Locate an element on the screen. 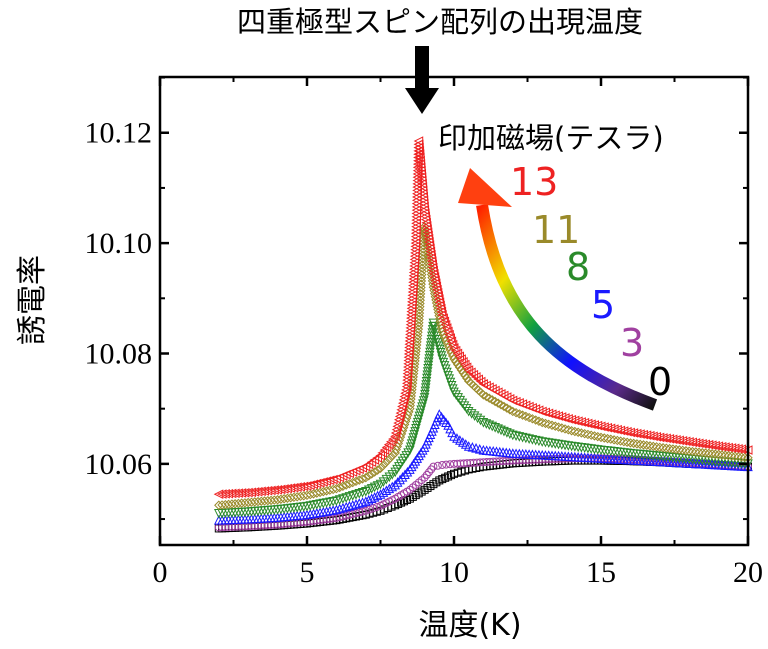 The image size is (768, 649). x-tick-label: 5 is located at coordinates (307, 572).